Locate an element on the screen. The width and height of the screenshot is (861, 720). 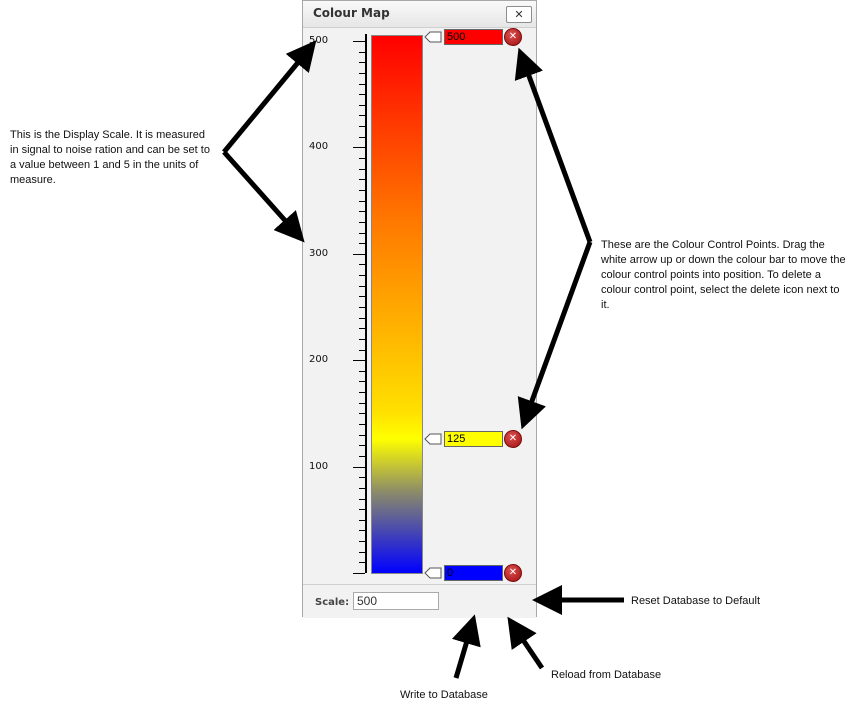
control-point-value-field: 500 is located at coordinates (473, 37).